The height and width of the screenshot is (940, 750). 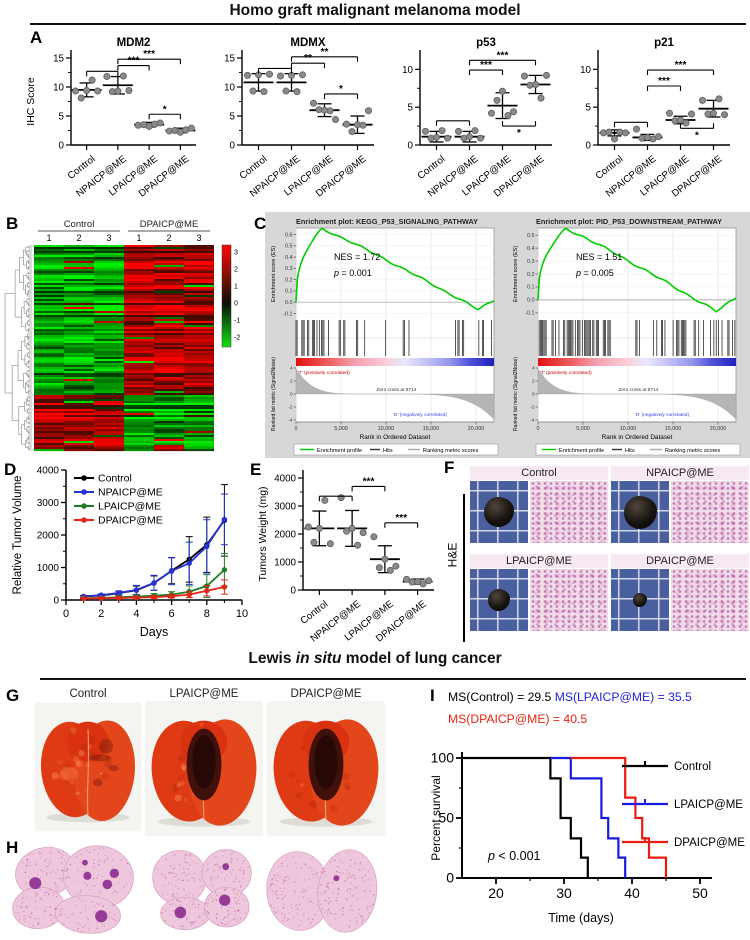 What do you see at coordinates (443, 758) in the screenshot?
I see `svg-text: 100` at bounding box center [443, 758].